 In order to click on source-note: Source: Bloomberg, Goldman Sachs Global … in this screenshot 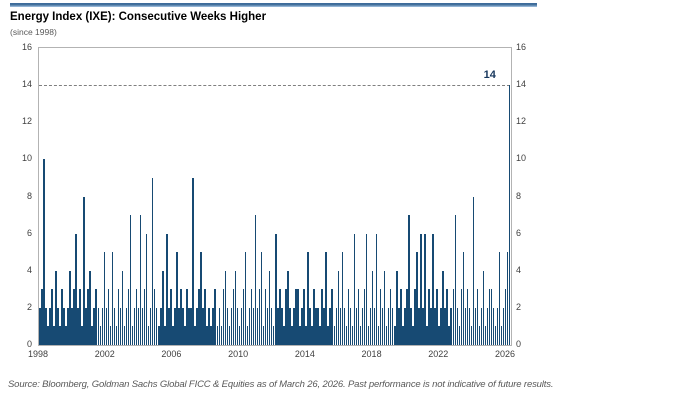, I will do `click(281, 384)`.